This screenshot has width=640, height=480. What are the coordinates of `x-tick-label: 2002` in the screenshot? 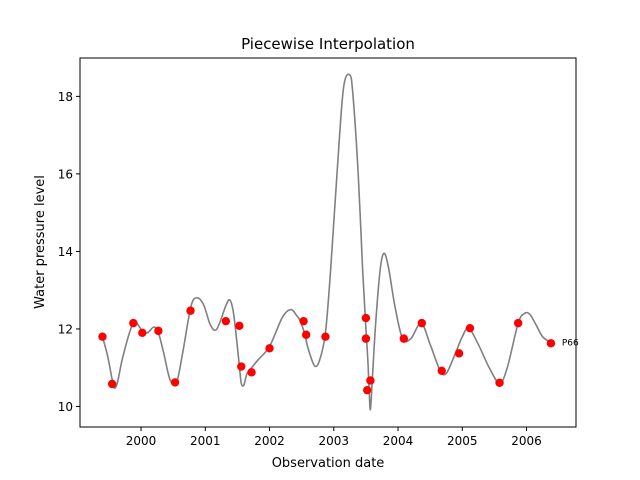 It's located at (269, 441).